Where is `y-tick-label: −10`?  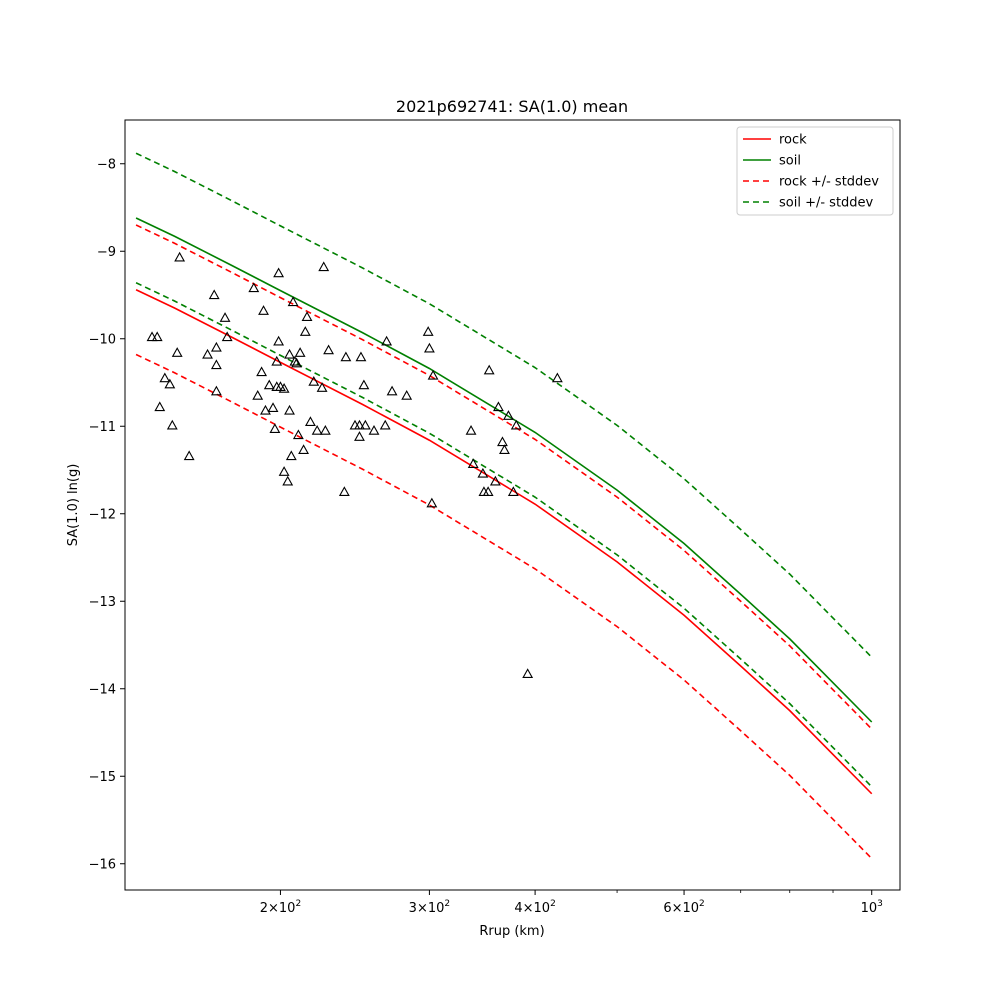 y-tick-label: −10 is located at coordinates (102, 339).